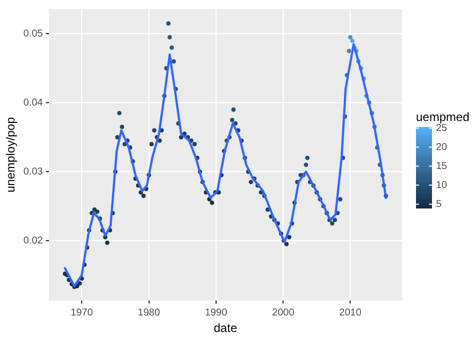 This screenshot has height=338, width=474. Describe the element at coordinates (226, 328) in the screenshot. I see `x-axis-title: date` at that location.